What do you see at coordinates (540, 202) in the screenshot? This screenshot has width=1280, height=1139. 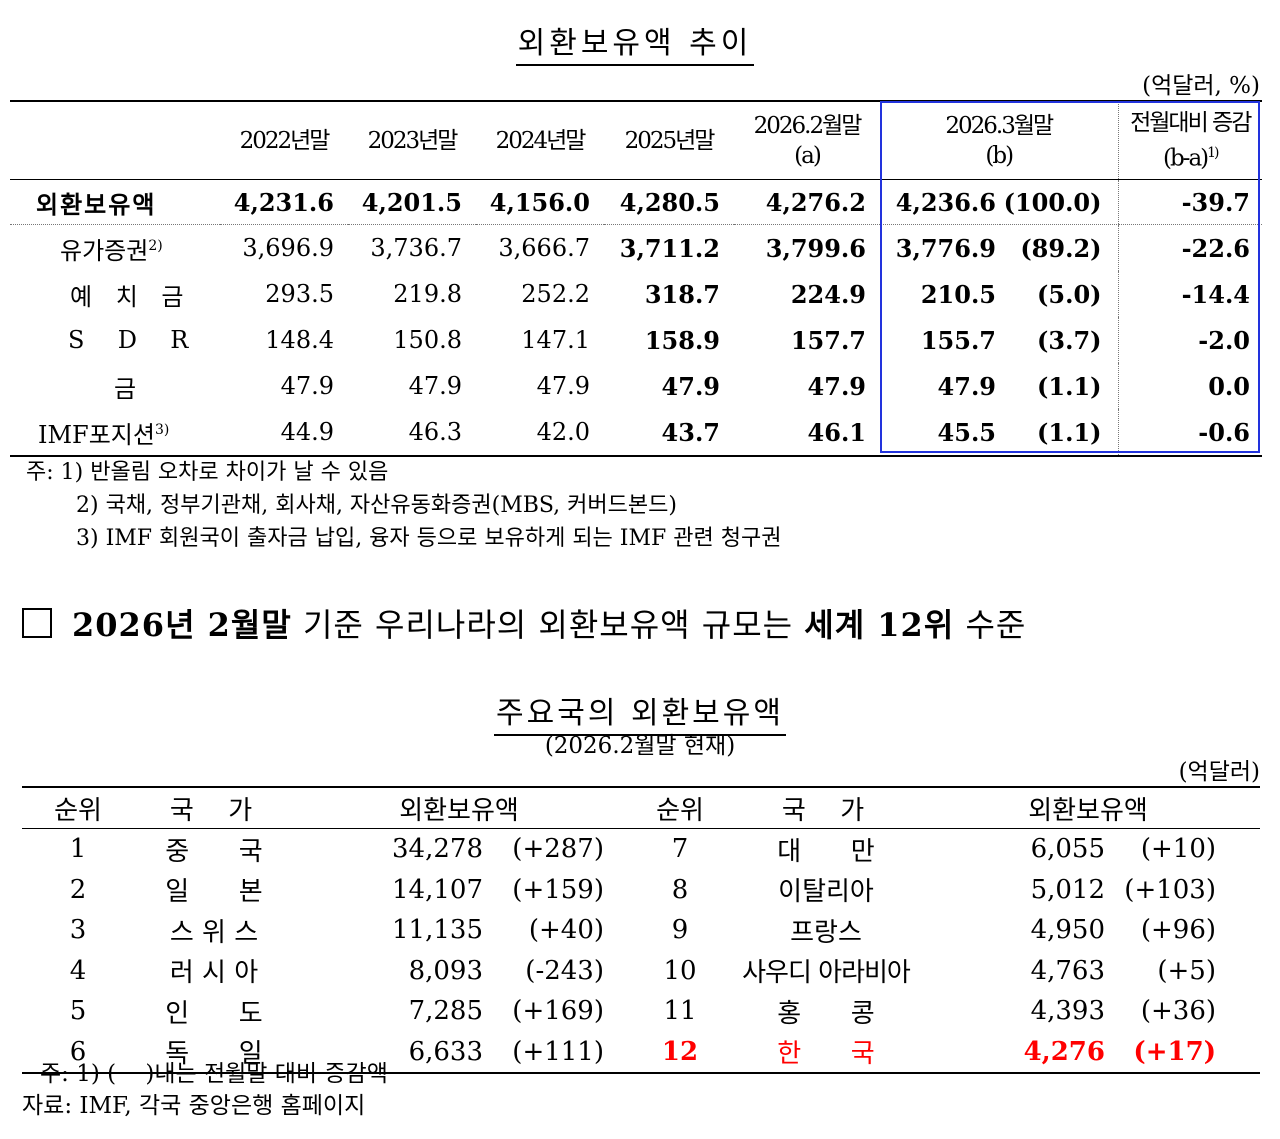 I see `cell-2024: 4,156.0` at bounding box center [540, 202].